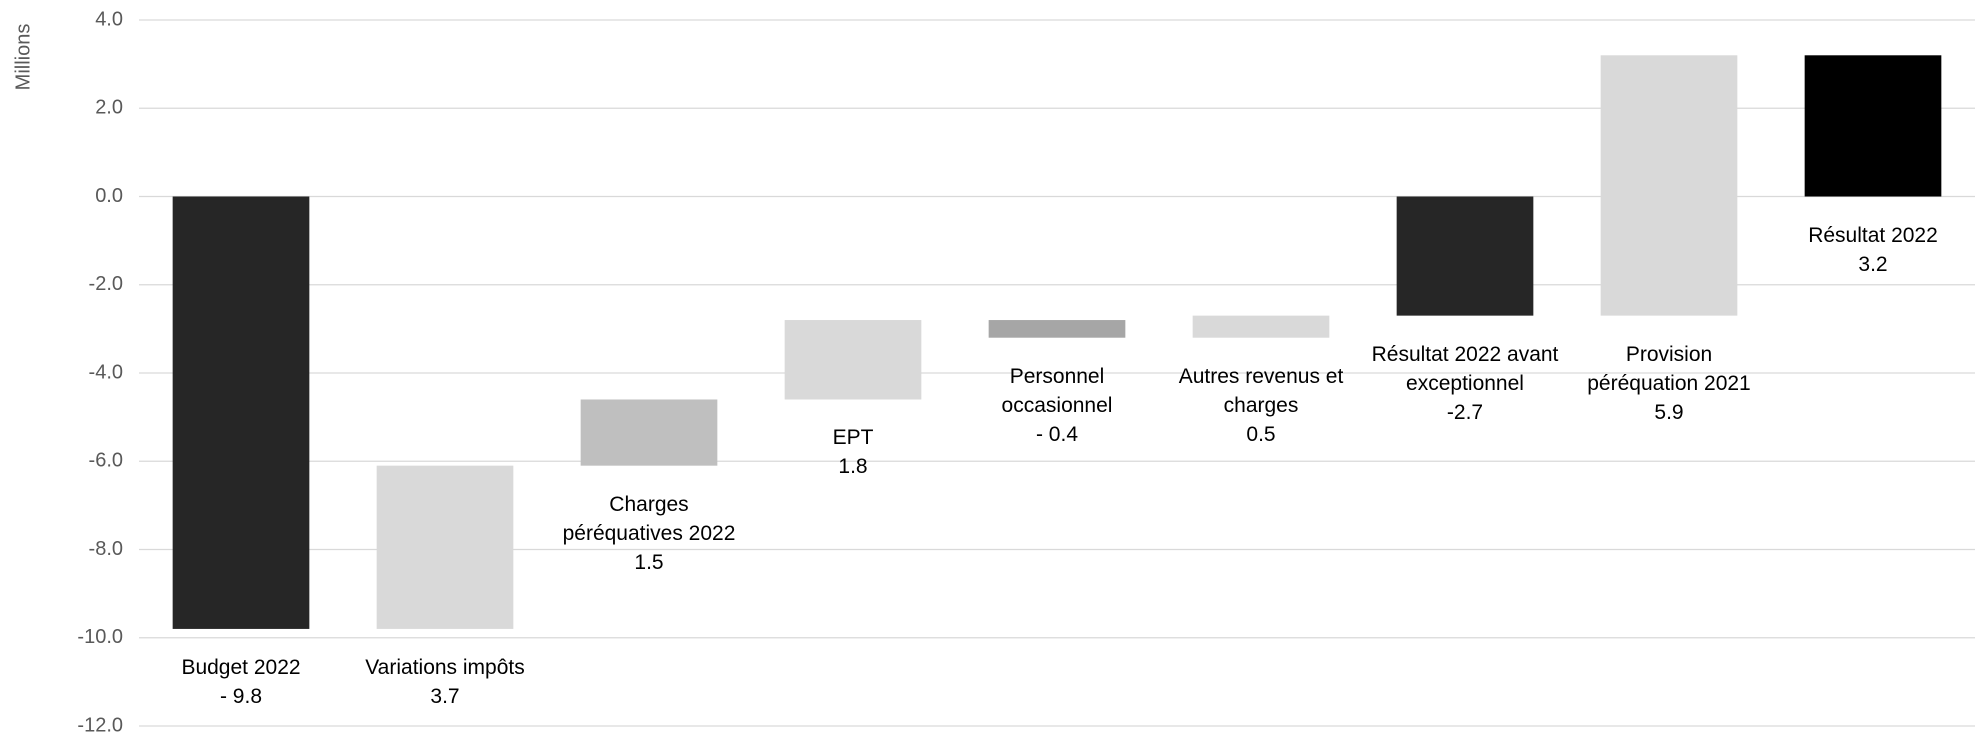 The height and width of the screenshot is (736, 1975). Describe the element at coordinates (1669, 368) in the screenshot. I see `category-label: Provision péréquation 2021` at that location.